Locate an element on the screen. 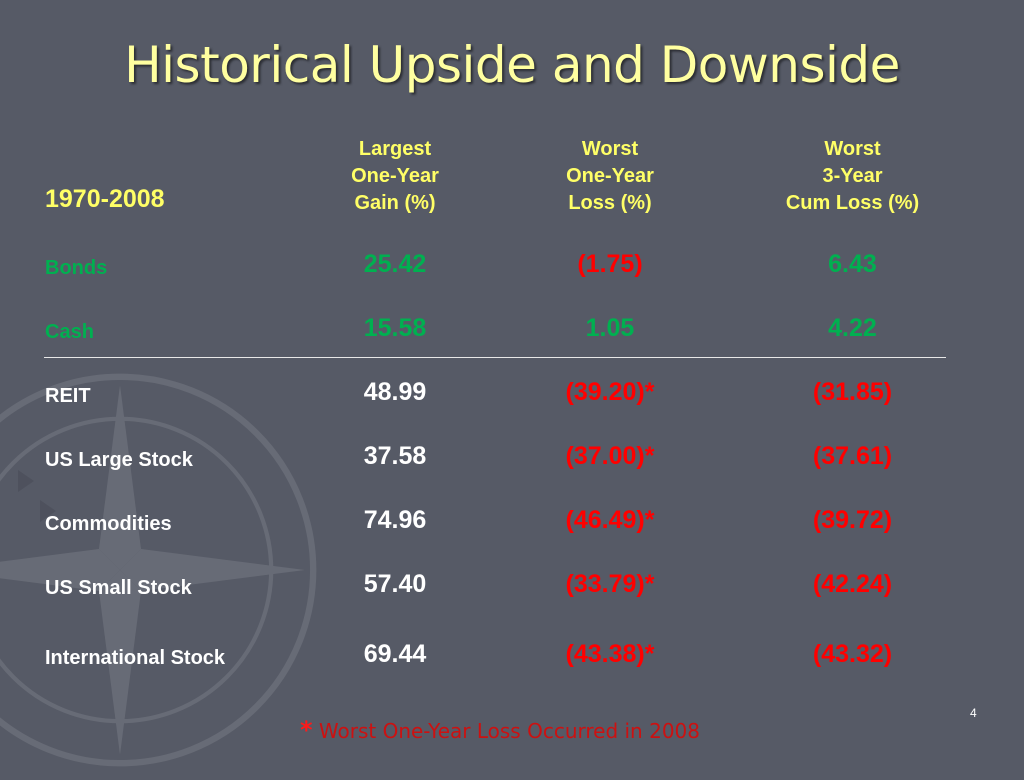 Image resolution: width=1024 pixels, height=780 pixels. table-row: US Large Stock 37.58 (37.00)* (37.61) is located at coordinates (512, 462).